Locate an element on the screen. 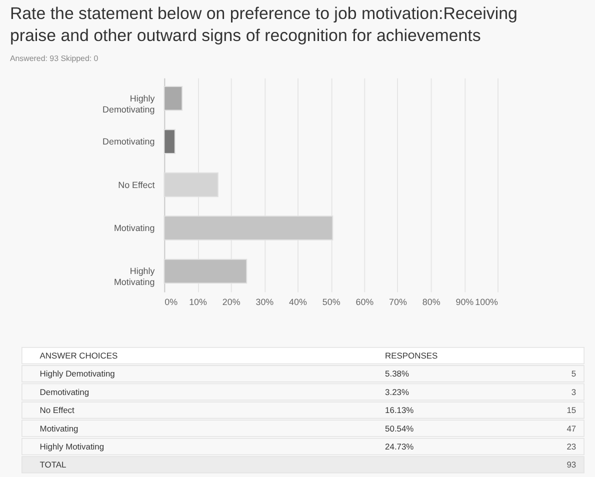 The height and width of the screenshot is (477, 595). y-tick-label: Motivating is located at coordinates (134, 227).